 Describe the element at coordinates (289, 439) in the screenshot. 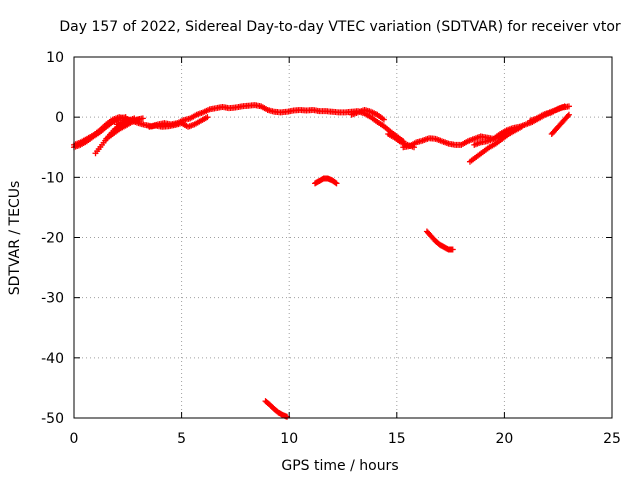

I see `x-tick-label: 10` at that location.